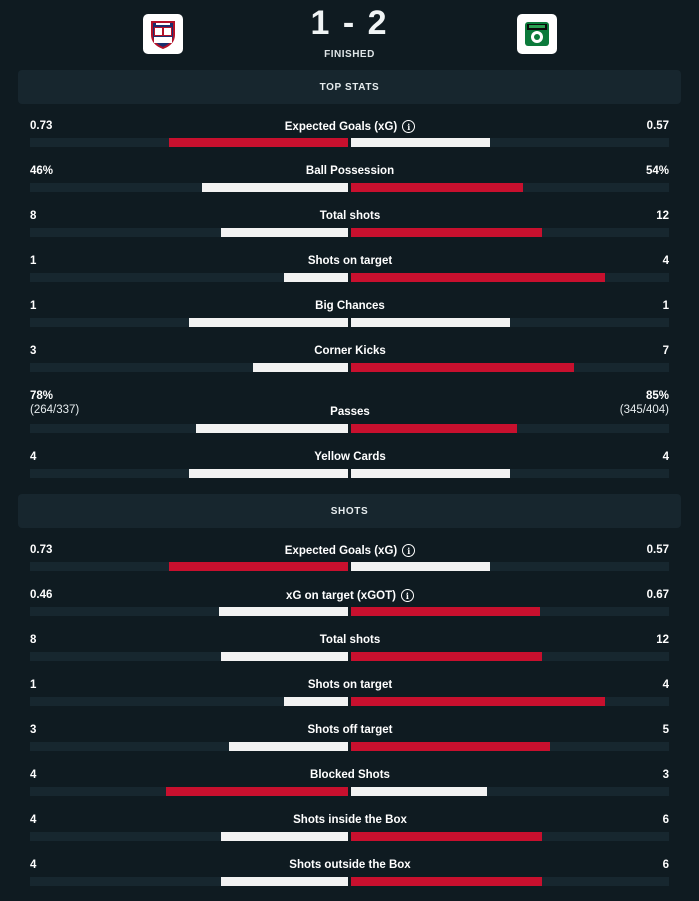  What do you see at coordinates (349, 831) in the screenshot?
I see `stat-row: 4 Shots inside the Box 6` at bounding box center [349, 831].